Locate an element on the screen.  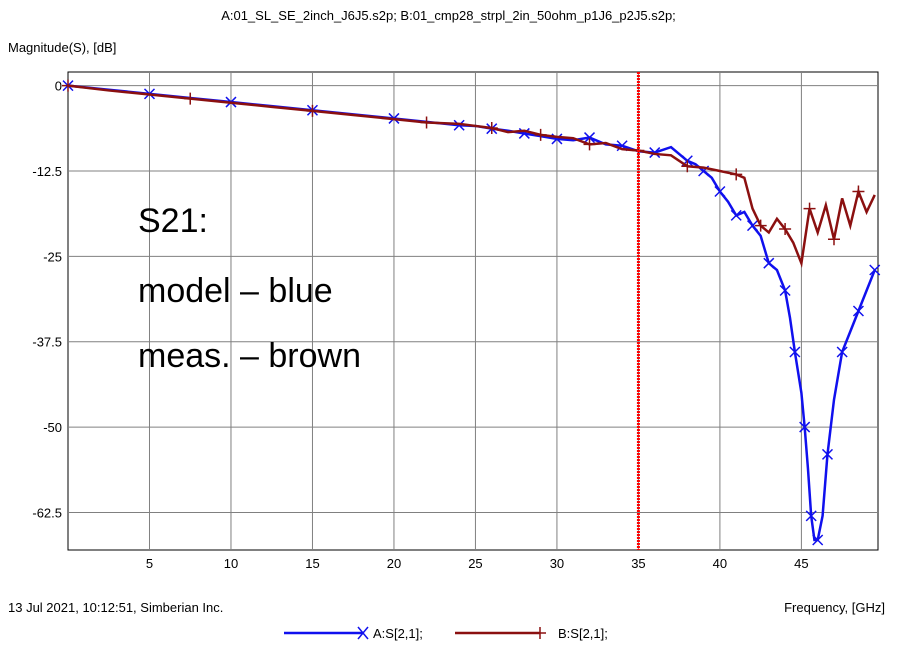
annotation-line: model – blue is located at coordinates (235, 291).